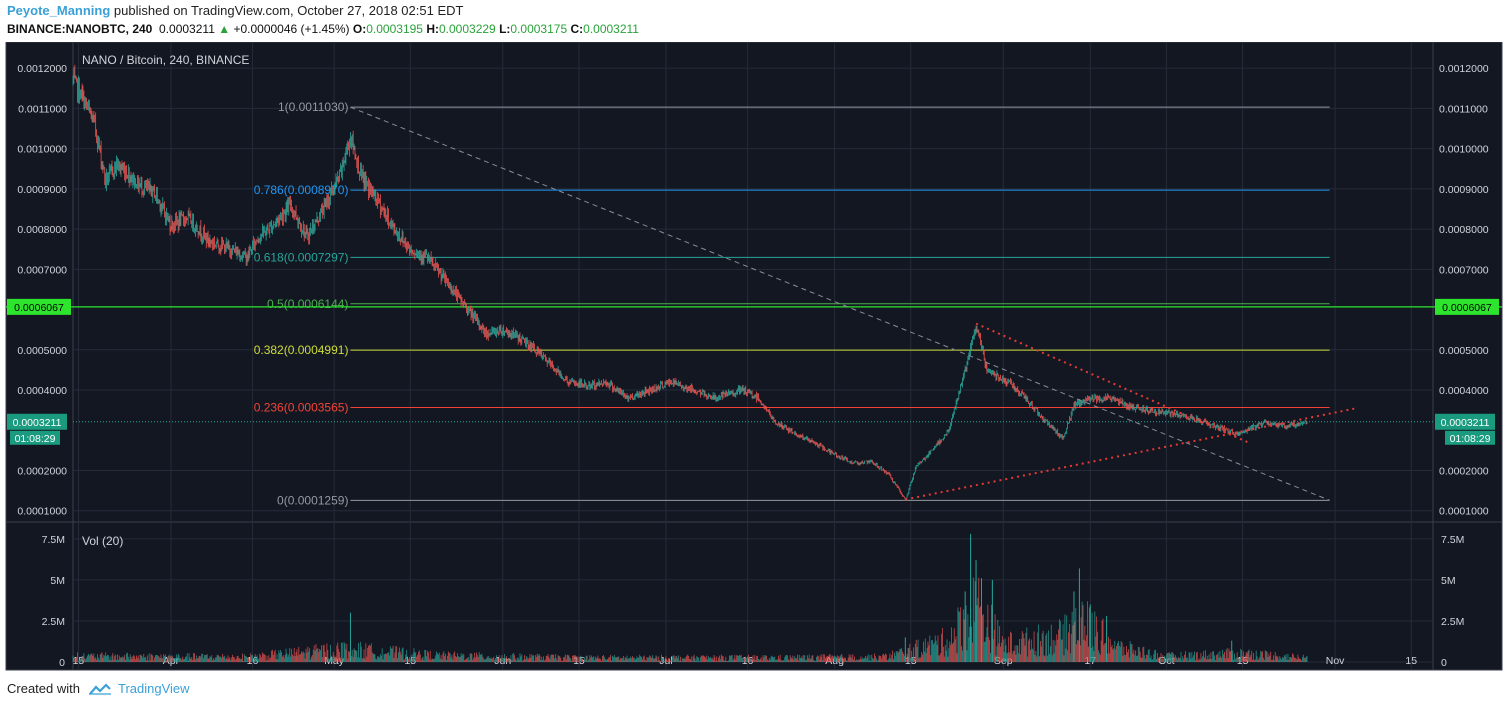 This screenshot has width=1508, height=706. Describe the element at coordinates (42, 69) in the screenshot. I see `y-tick-label-left: 0.0012000` at that location.